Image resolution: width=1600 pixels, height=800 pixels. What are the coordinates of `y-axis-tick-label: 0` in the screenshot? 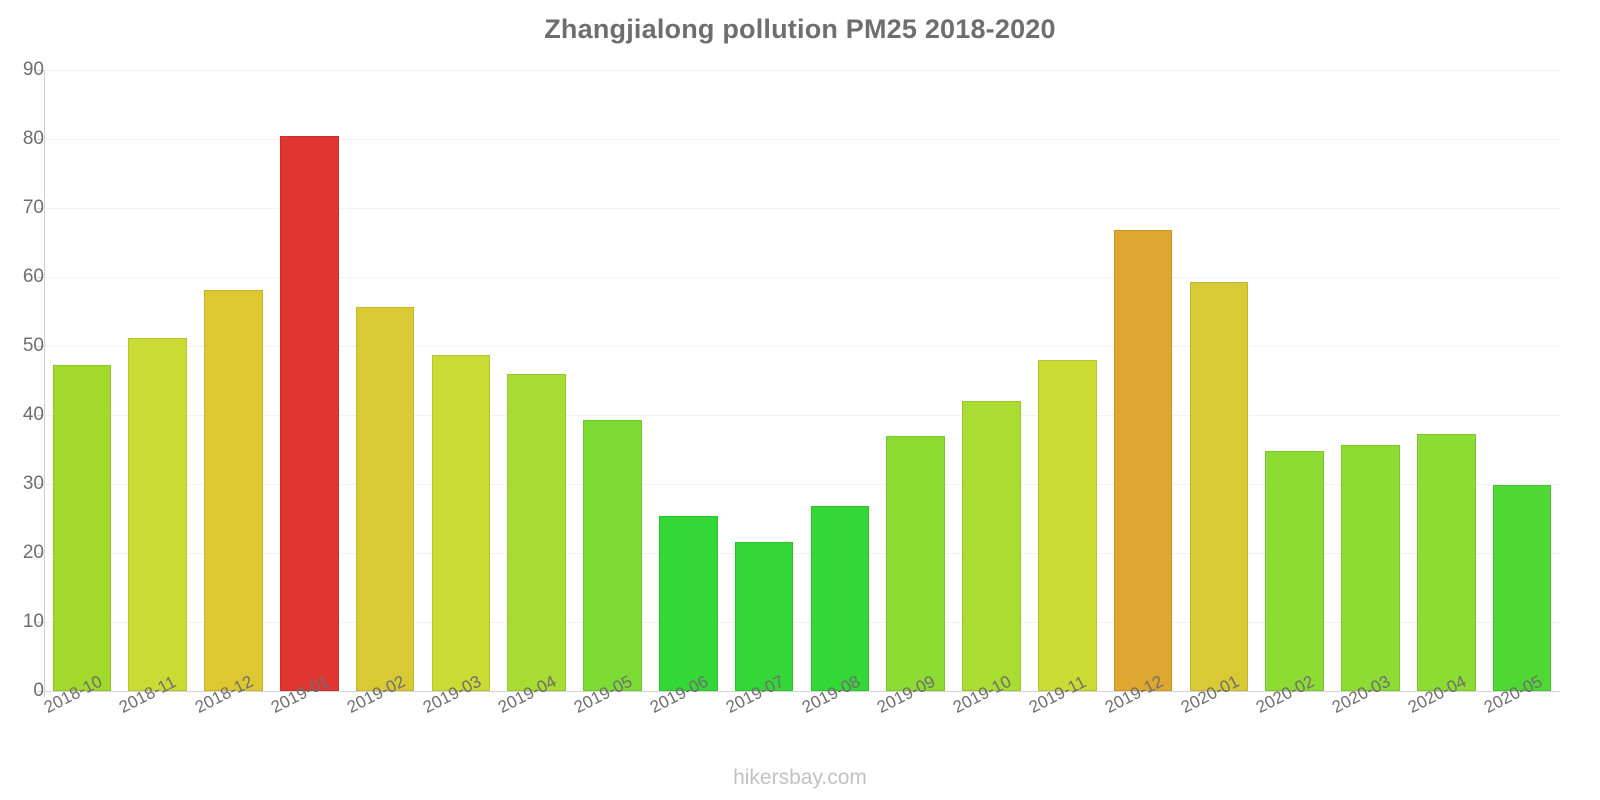 It's located at (38, 690).